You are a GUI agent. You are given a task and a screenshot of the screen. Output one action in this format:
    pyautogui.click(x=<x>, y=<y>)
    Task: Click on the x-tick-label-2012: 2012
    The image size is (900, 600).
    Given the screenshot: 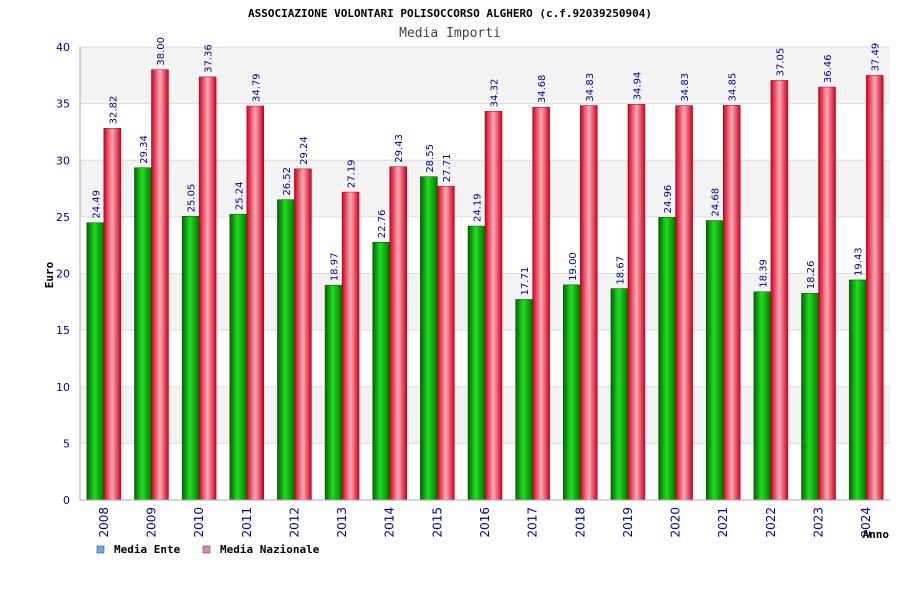 What is the action you would take?
    pyautogui.click(x=294, y=522)
    